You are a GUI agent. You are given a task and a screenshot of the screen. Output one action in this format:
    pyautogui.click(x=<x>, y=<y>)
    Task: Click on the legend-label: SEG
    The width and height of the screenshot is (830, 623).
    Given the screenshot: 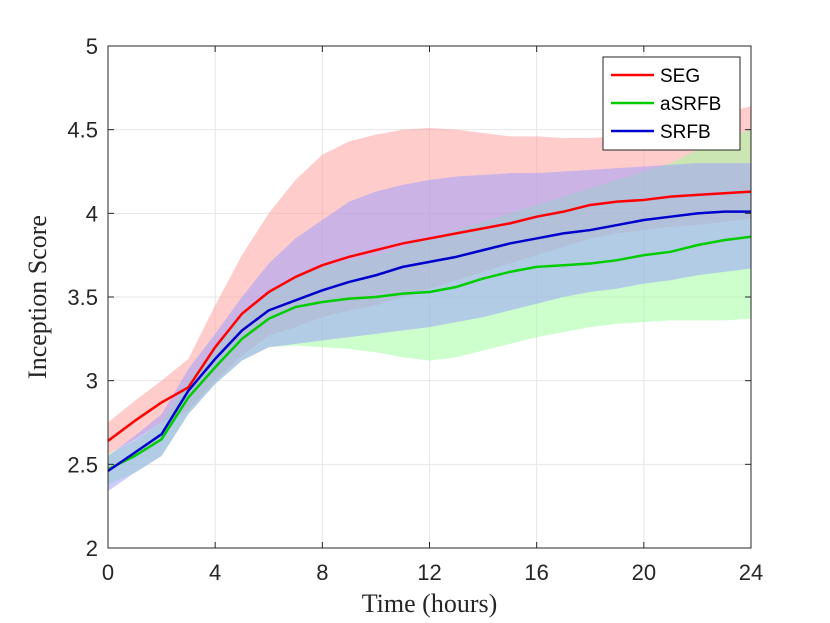 What is the action you would take?
    pyautogui.click(x=680, y=76)
    